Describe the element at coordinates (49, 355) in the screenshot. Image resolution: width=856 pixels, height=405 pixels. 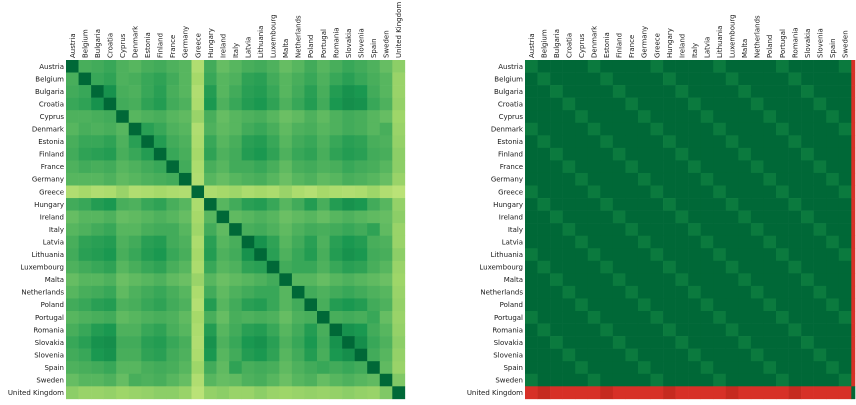
I see `row-label-0-23: Slovenia` at that location.